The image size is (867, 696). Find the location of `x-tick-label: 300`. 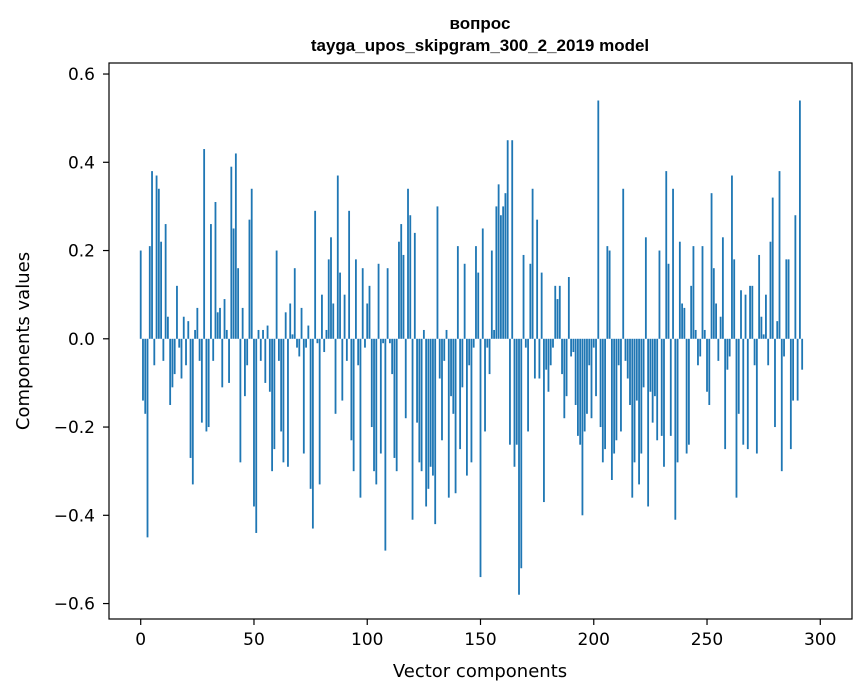

x-tick-label: 300 is located at coordinates (820, 640).